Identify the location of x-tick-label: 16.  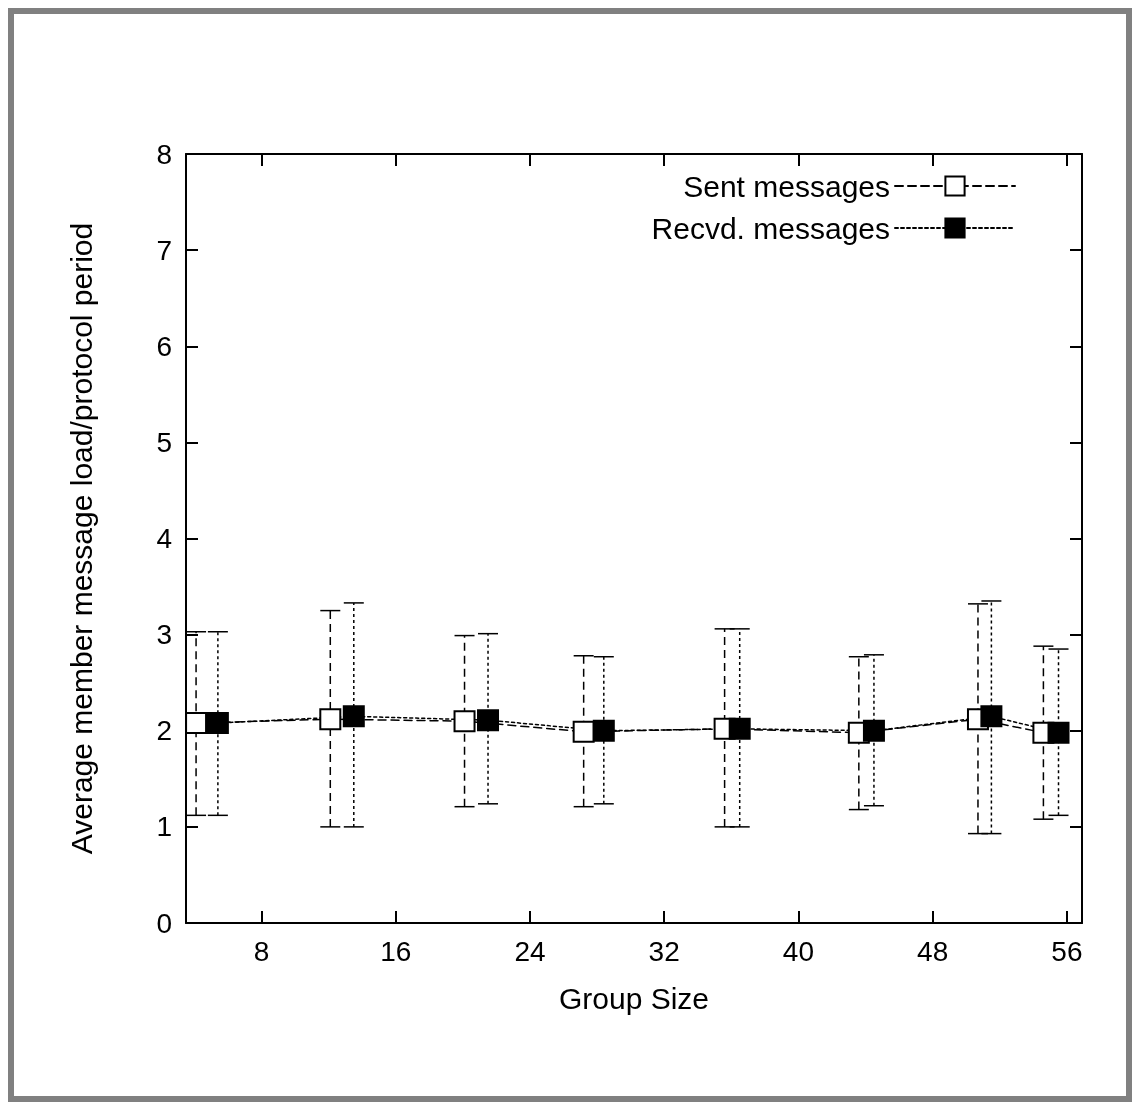
(396, 951).